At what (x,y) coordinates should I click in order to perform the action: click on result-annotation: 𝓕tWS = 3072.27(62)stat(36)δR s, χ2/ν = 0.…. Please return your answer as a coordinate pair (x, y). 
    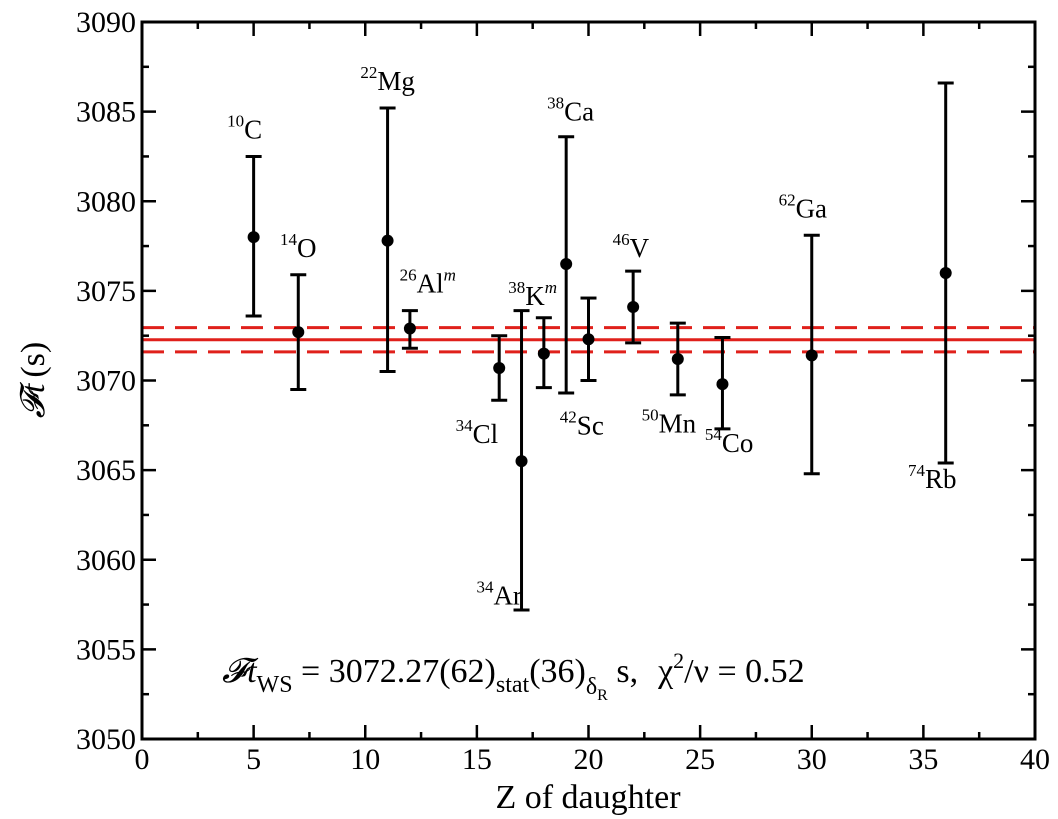
    Looking at the image, I should click on (513, 676).